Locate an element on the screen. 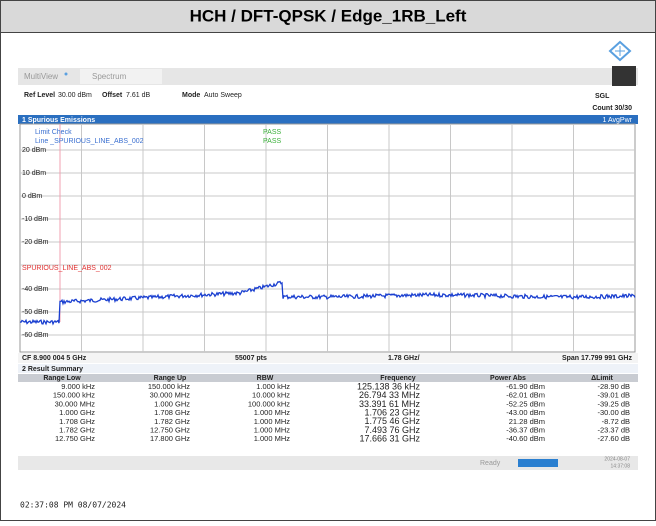 Image resolution: width=656 pixels, height=526 pixels. plot-header is located at coordinates (328, 119).